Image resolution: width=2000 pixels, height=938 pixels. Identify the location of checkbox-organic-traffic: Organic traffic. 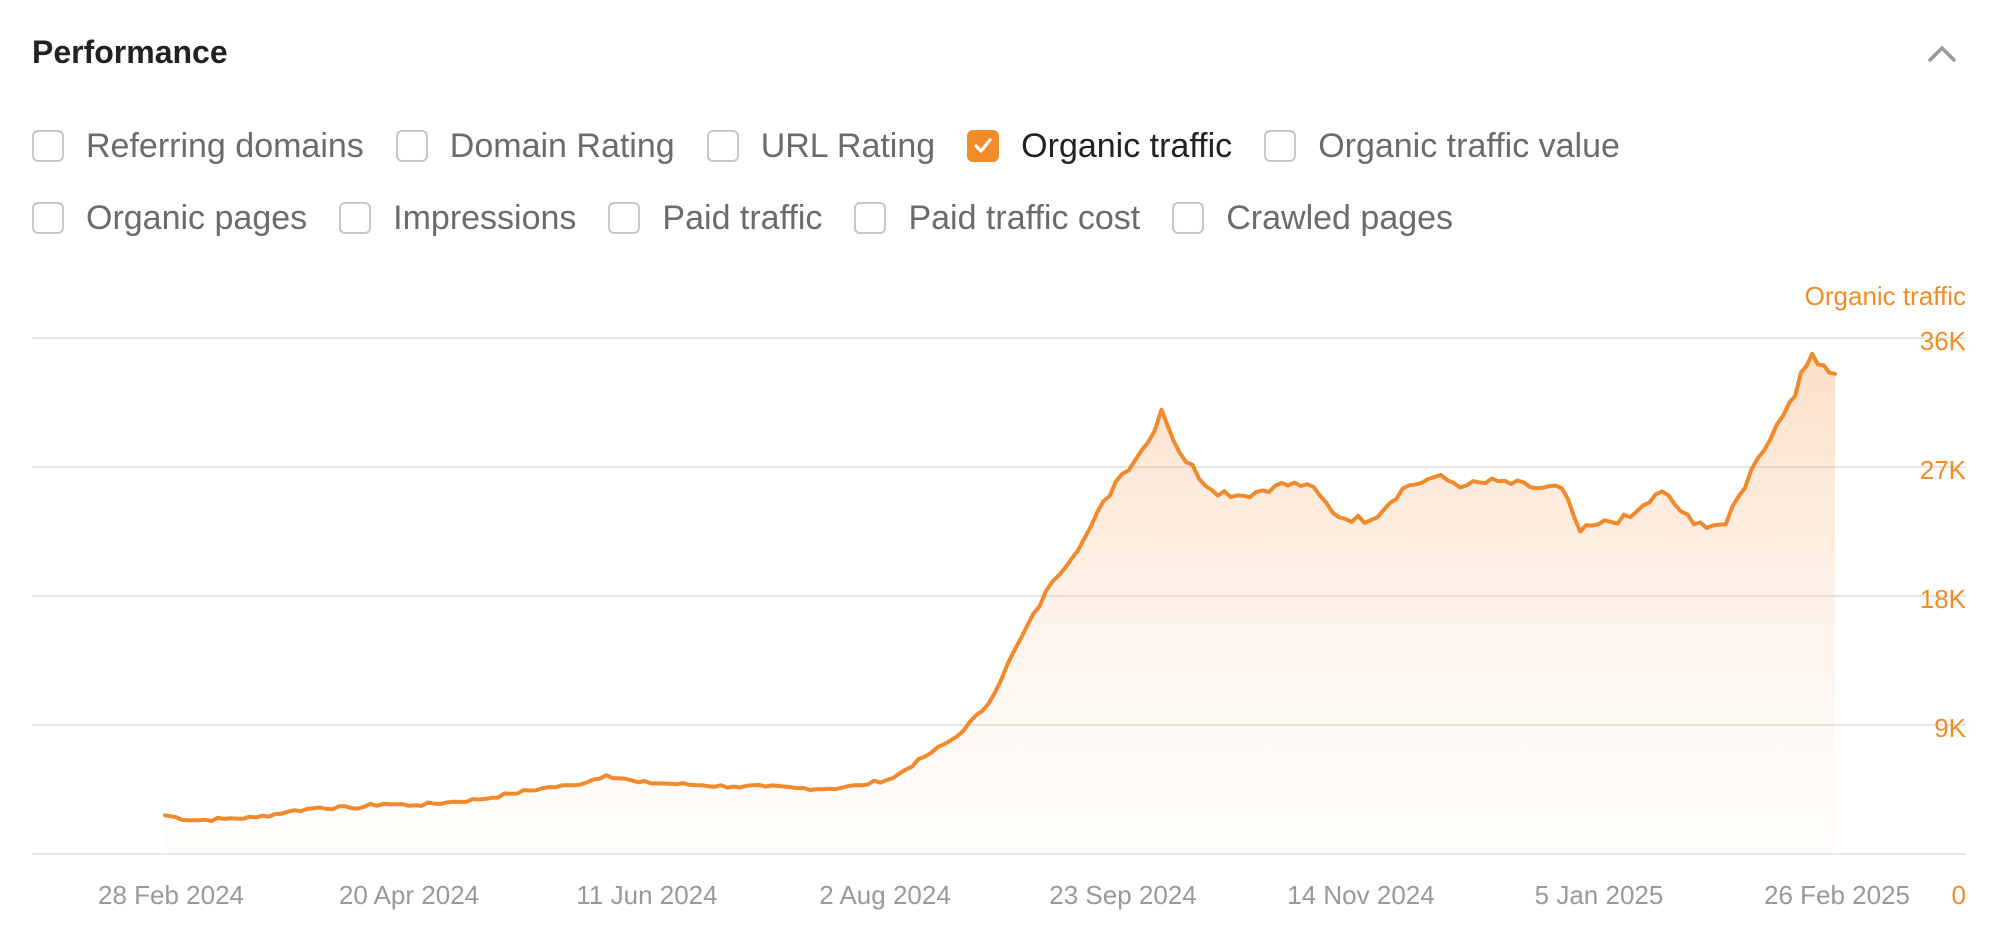
(1099, 146).